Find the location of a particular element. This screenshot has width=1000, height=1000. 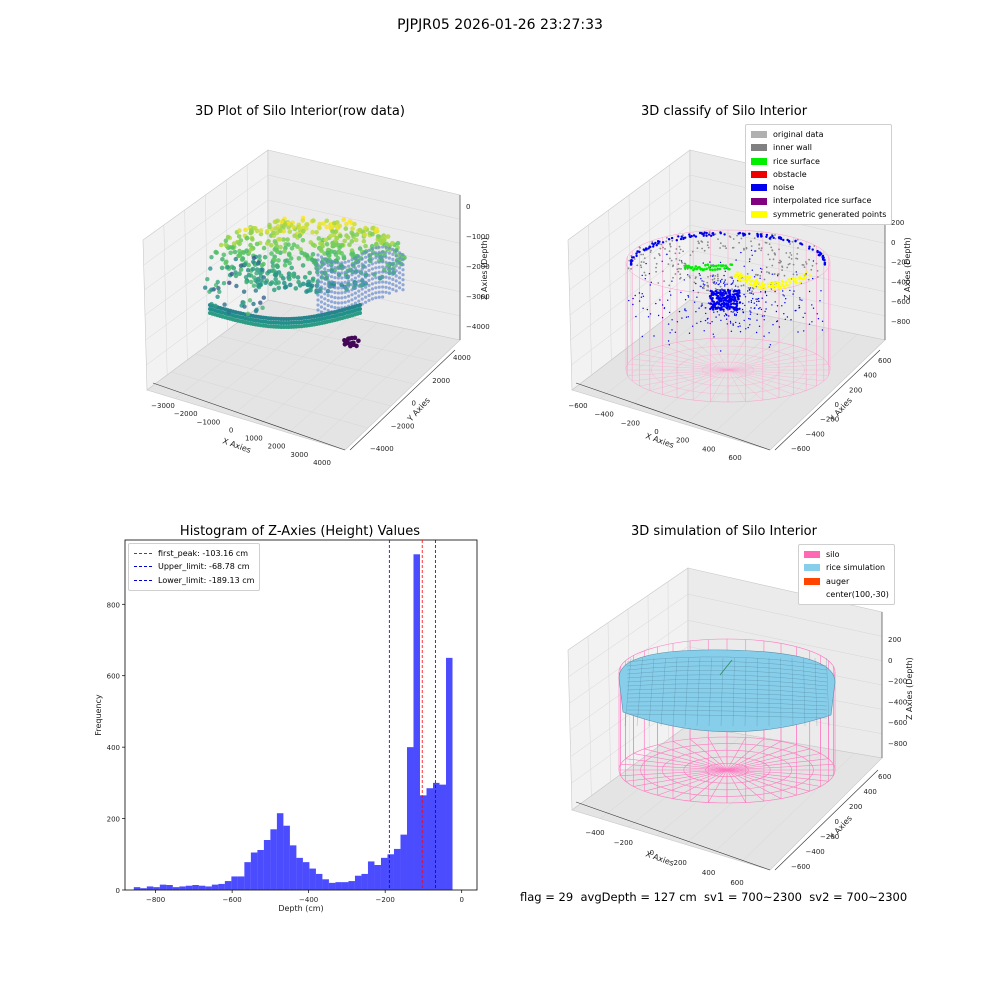

panel2-ytick: −600 is located at coordinates (800, 449).